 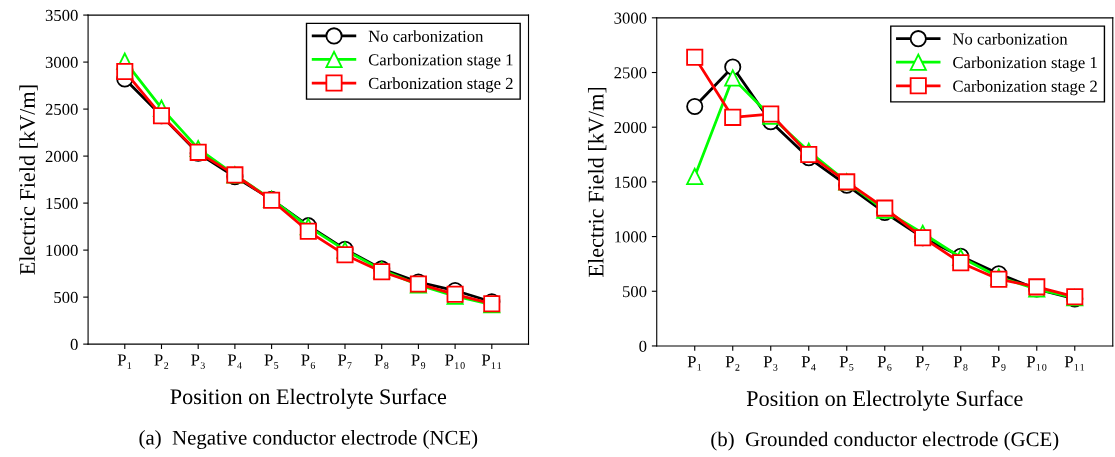 What do you see at coordinates (61, 15) in the screenshot?
I see `y-tick-label: 3500` at bounding box center [61, 15].